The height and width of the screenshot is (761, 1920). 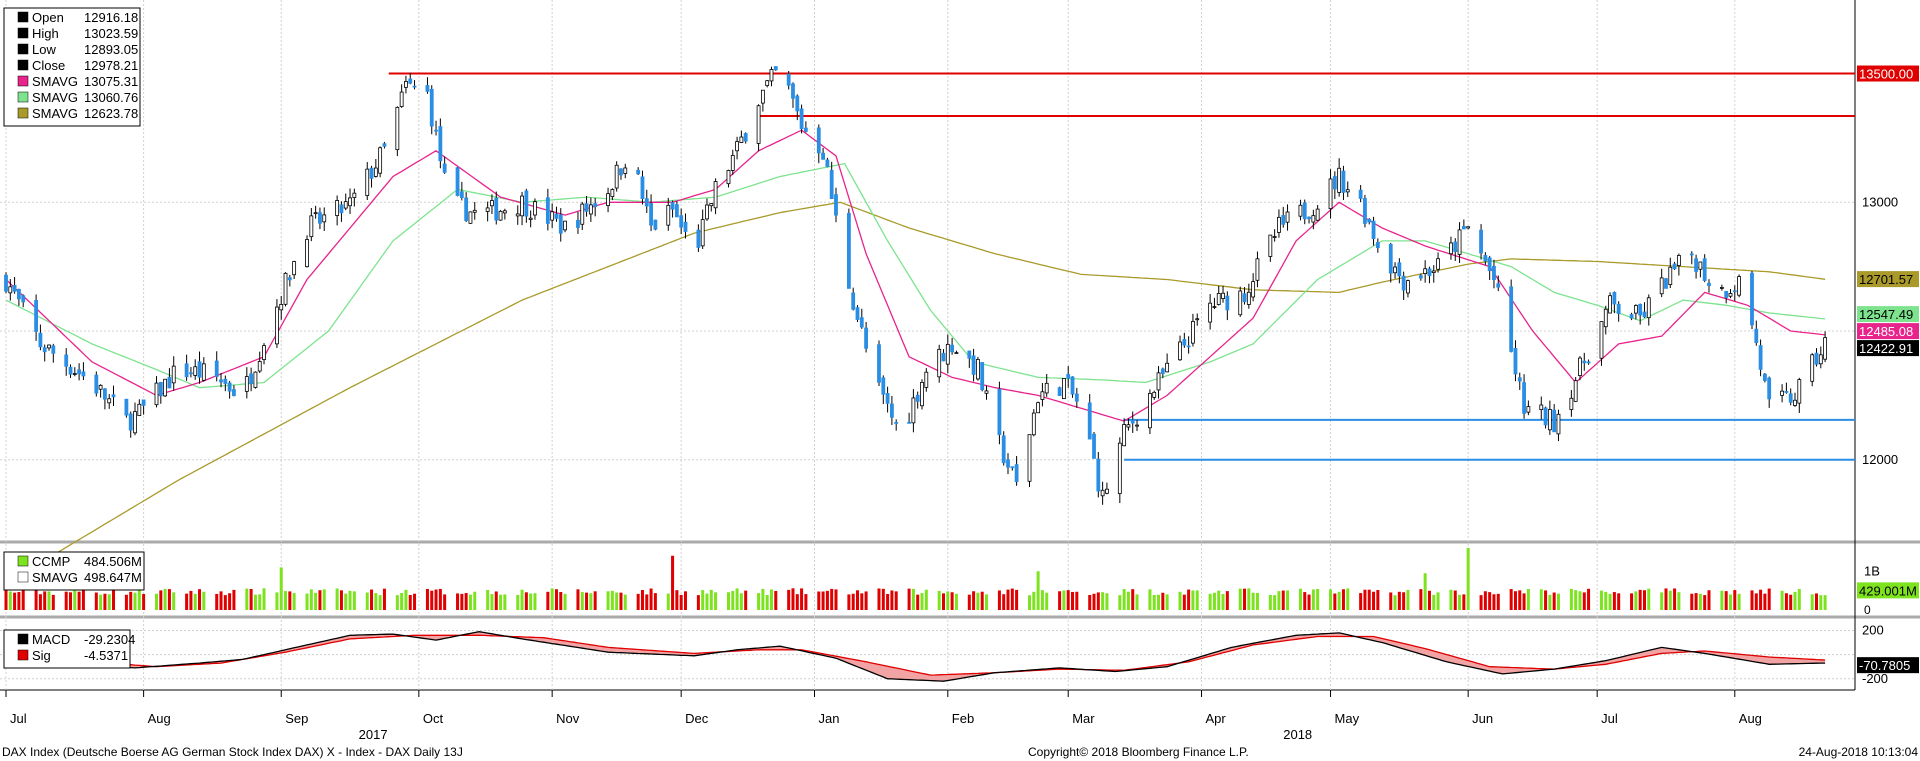 What do you see at coordinates (963, 718) in the screenshot?
I see `x-tick-label: Feb` at bounding box center [963, 718].